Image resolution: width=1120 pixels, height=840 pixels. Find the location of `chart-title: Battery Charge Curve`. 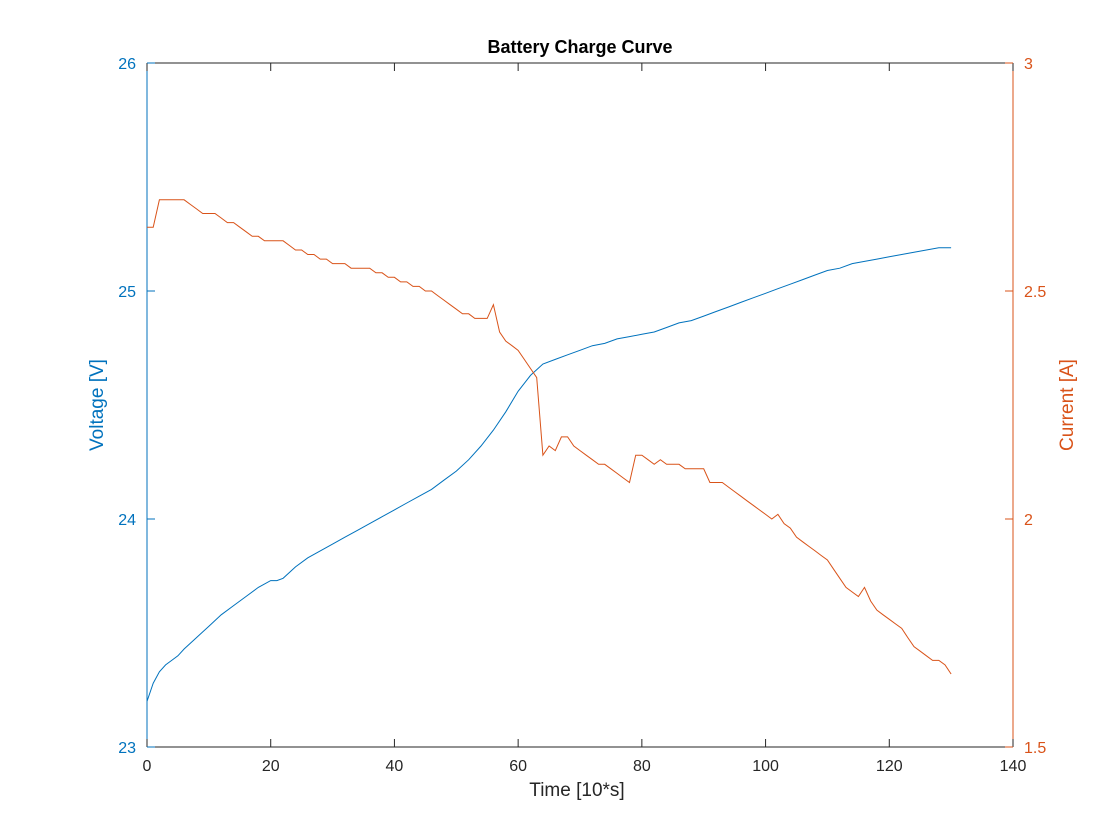

chart-title: Battery Charge Curve is located at coordinates (579, 47).